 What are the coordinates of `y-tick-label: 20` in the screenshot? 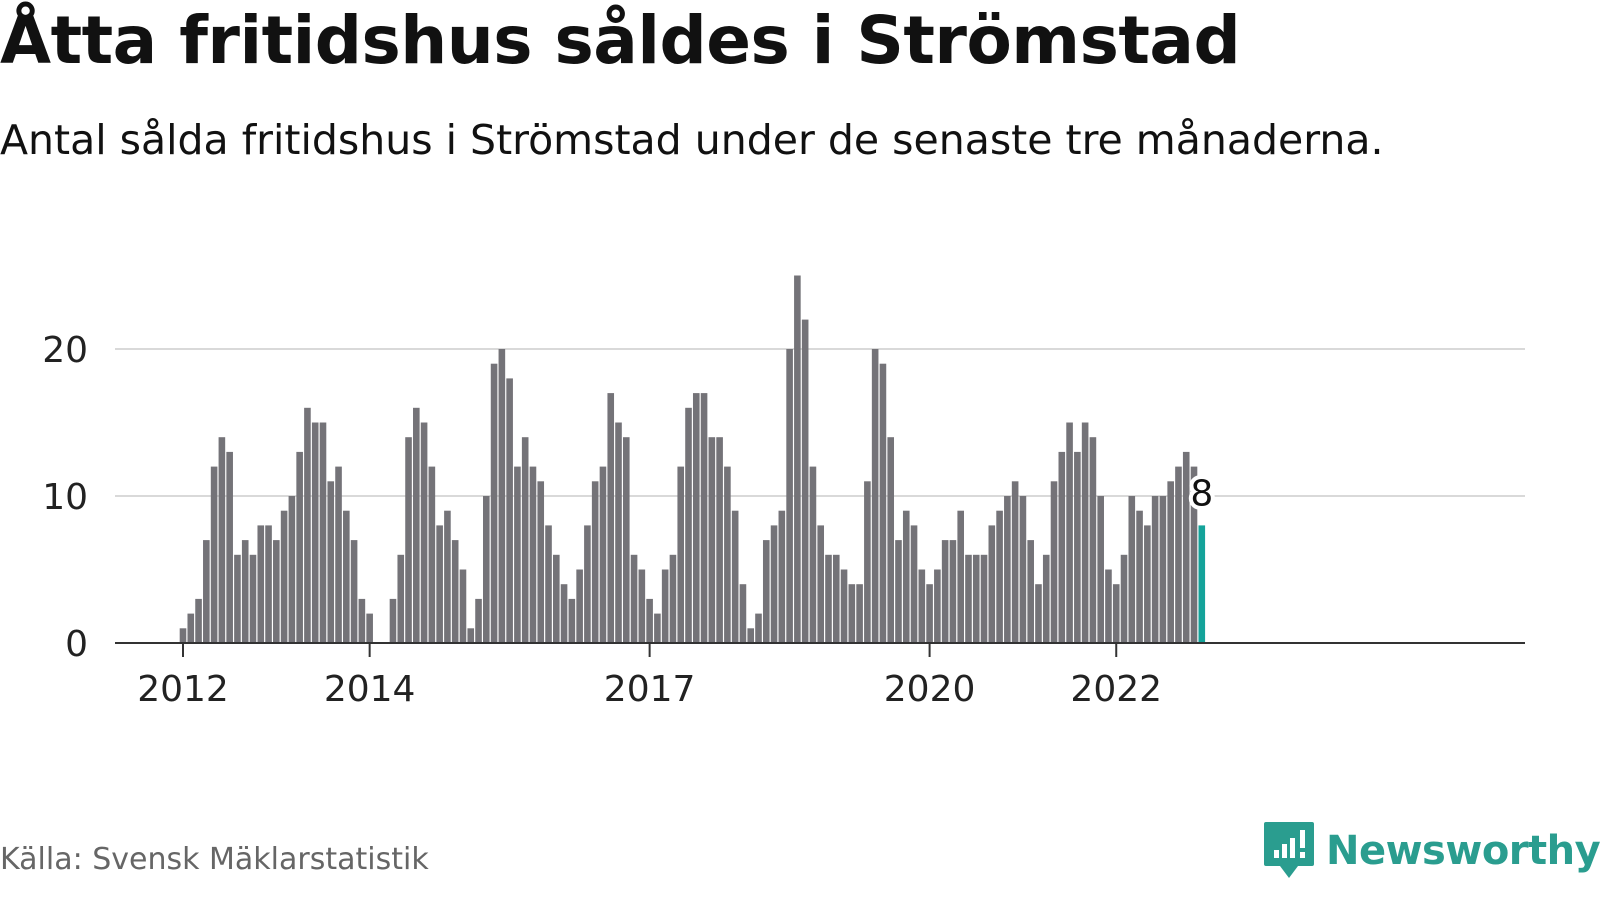 It's located at (65, 350).